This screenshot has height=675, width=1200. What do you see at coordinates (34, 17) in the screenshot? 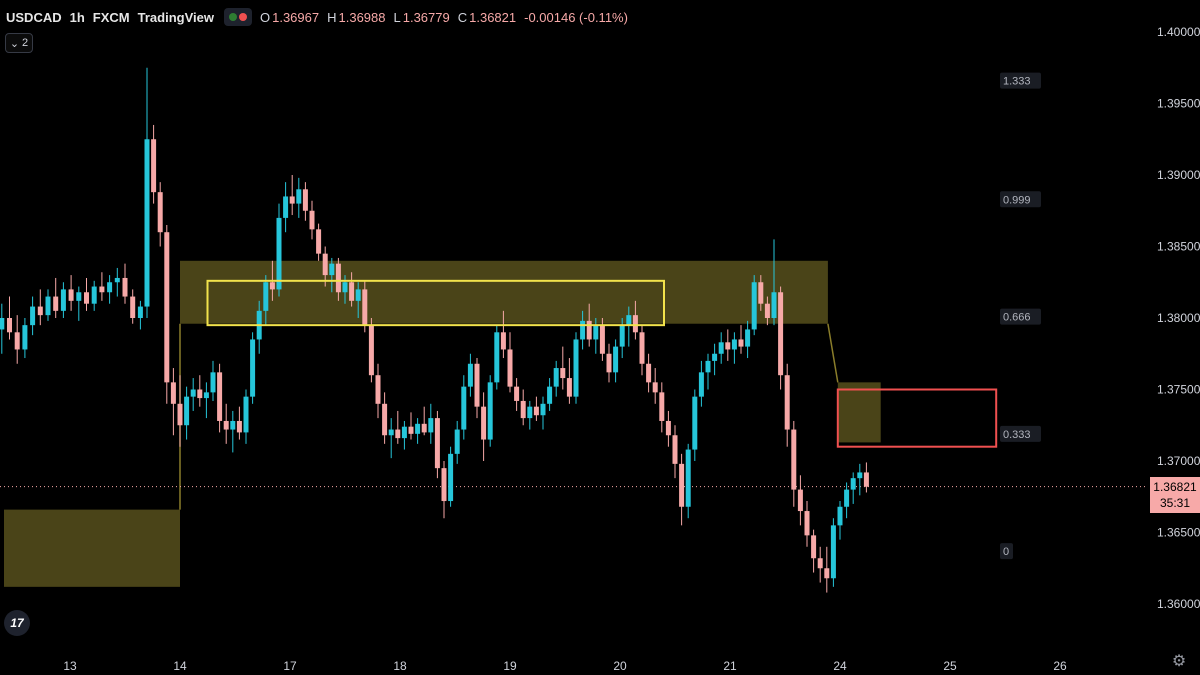
I see `symbol-label: USDCAD` at bounding box center [34, 17].